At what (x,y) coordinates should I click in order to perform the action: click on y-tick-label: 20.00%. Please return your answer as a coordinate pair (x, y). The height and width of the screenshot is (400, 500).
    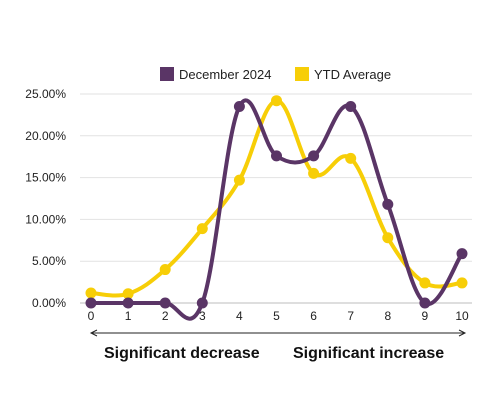
    Looking at the image, I should click on (45, 136).